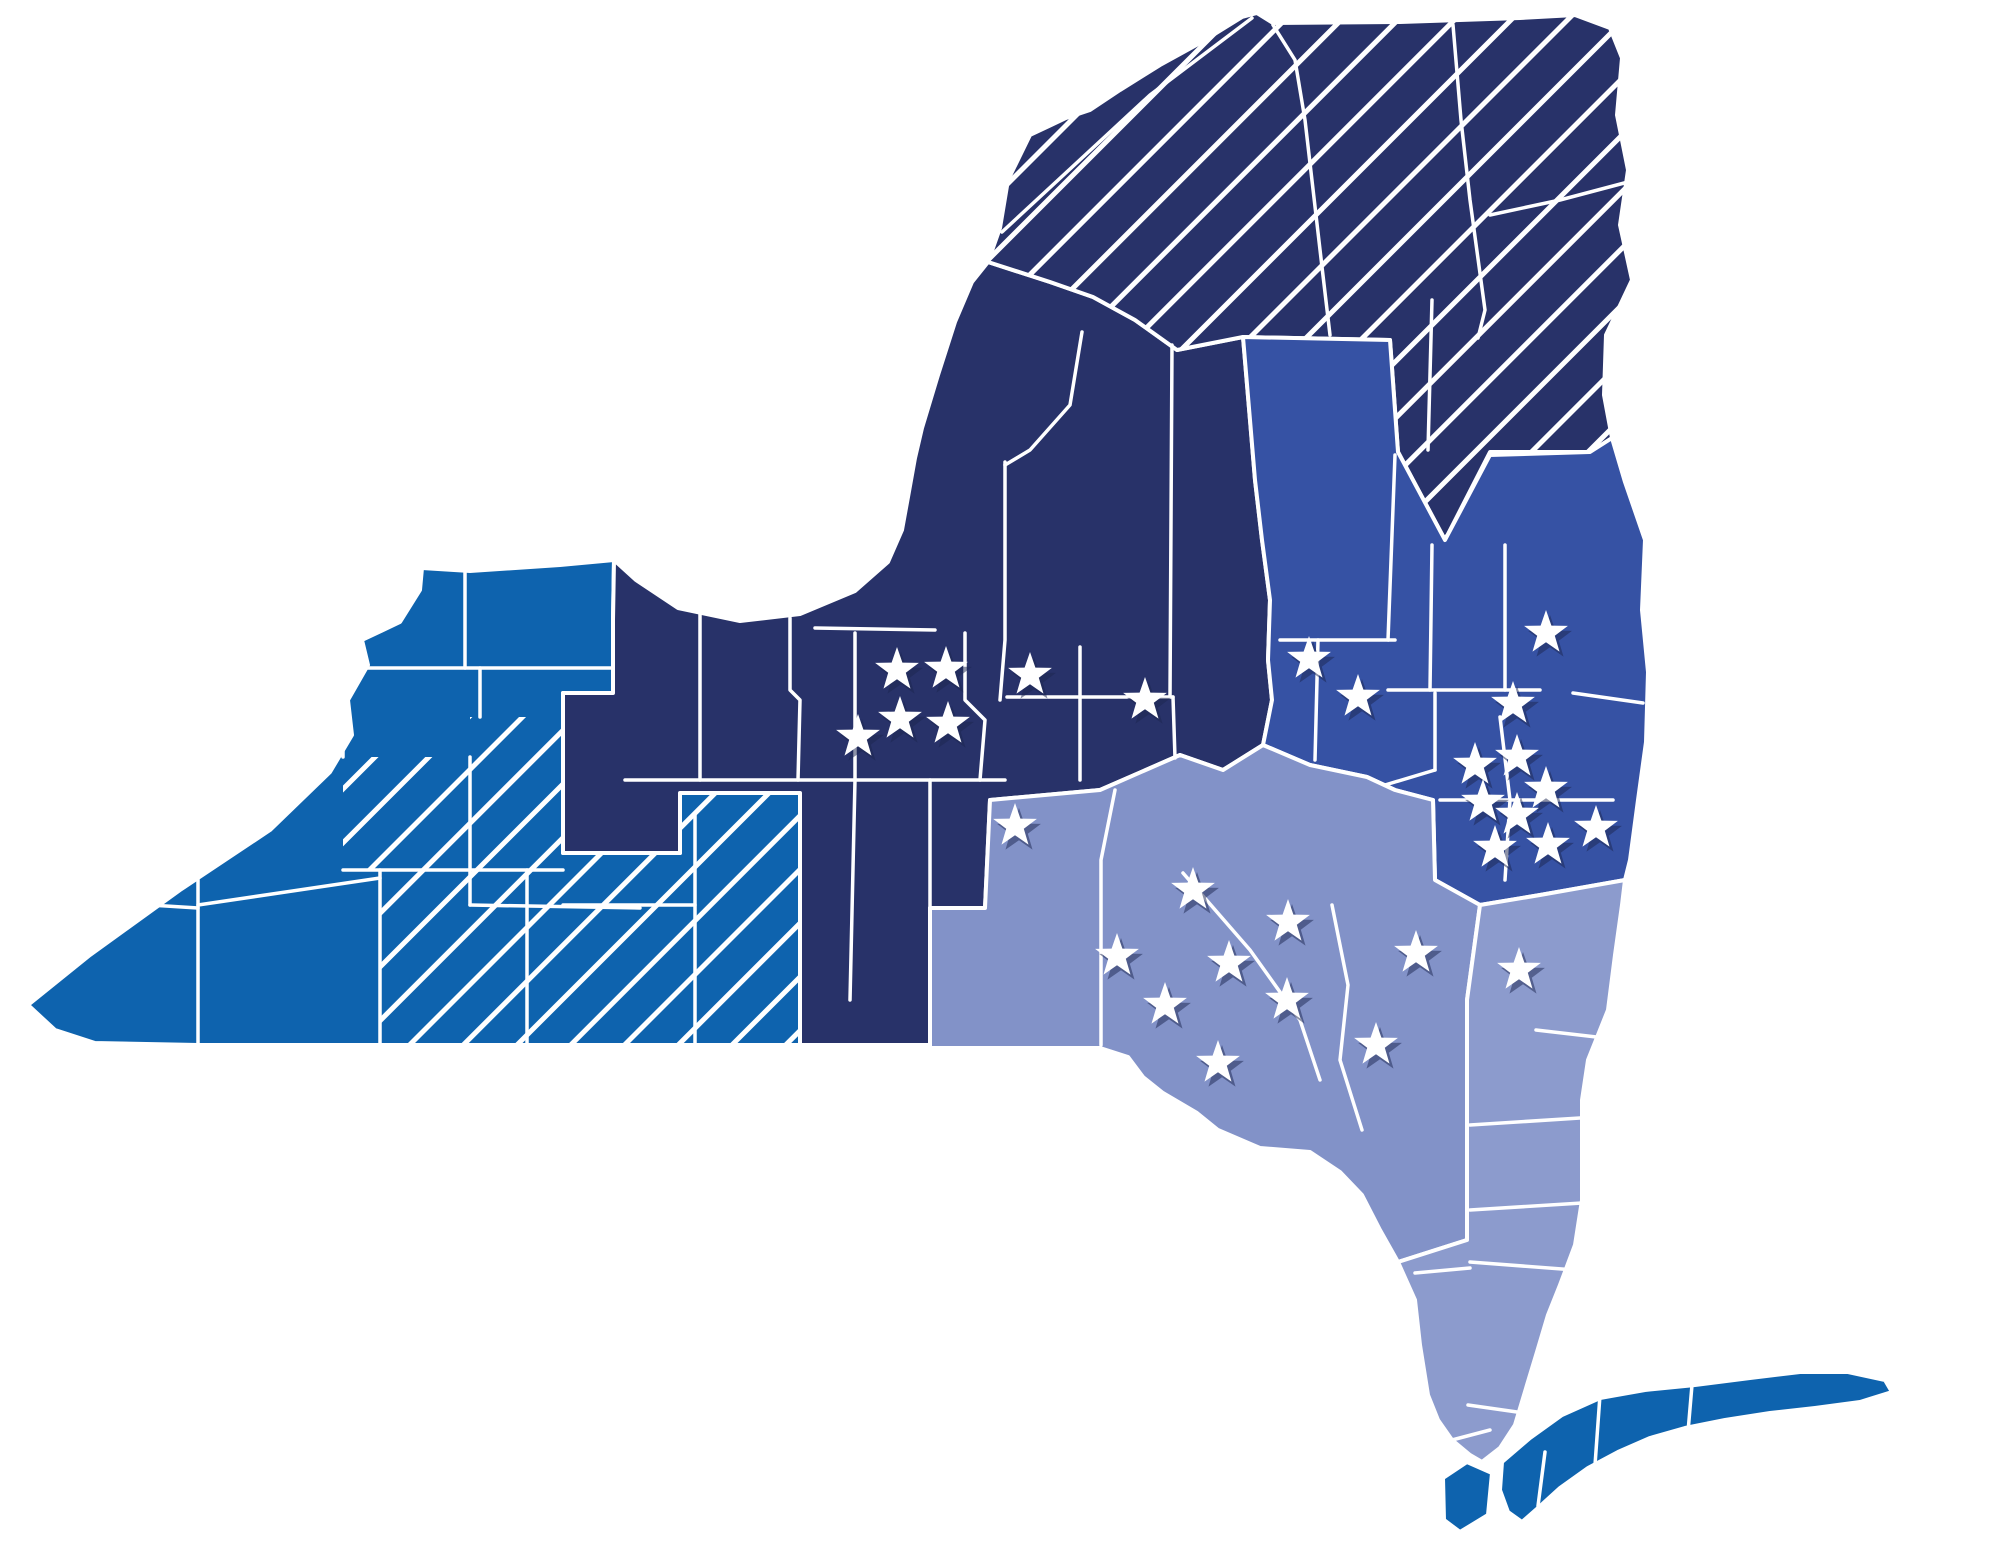 The image size is (2000, 1545). What do you see at coordinates (571, 881) in the screenshot?
I see `hatch-western-counties` at bounding box center [571, 881].